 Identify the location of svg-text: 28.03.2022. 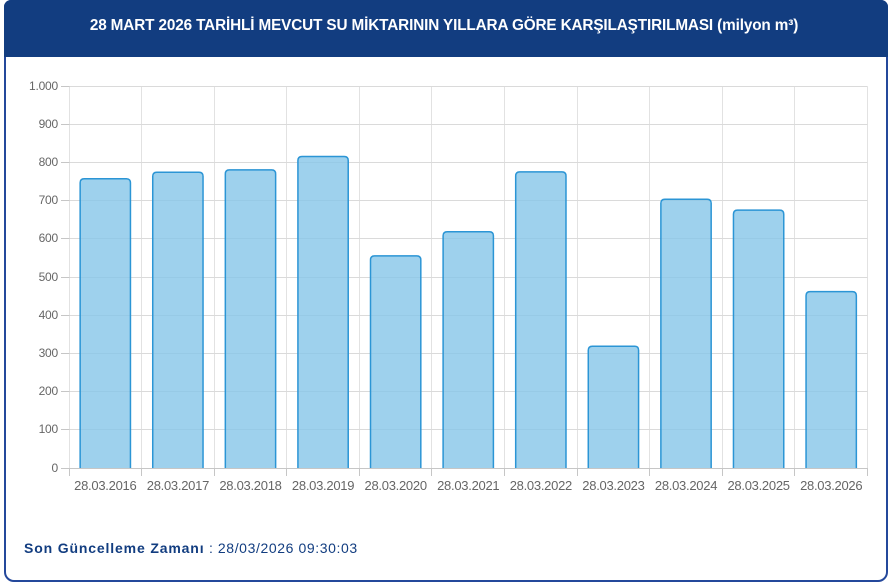
(541, 485).